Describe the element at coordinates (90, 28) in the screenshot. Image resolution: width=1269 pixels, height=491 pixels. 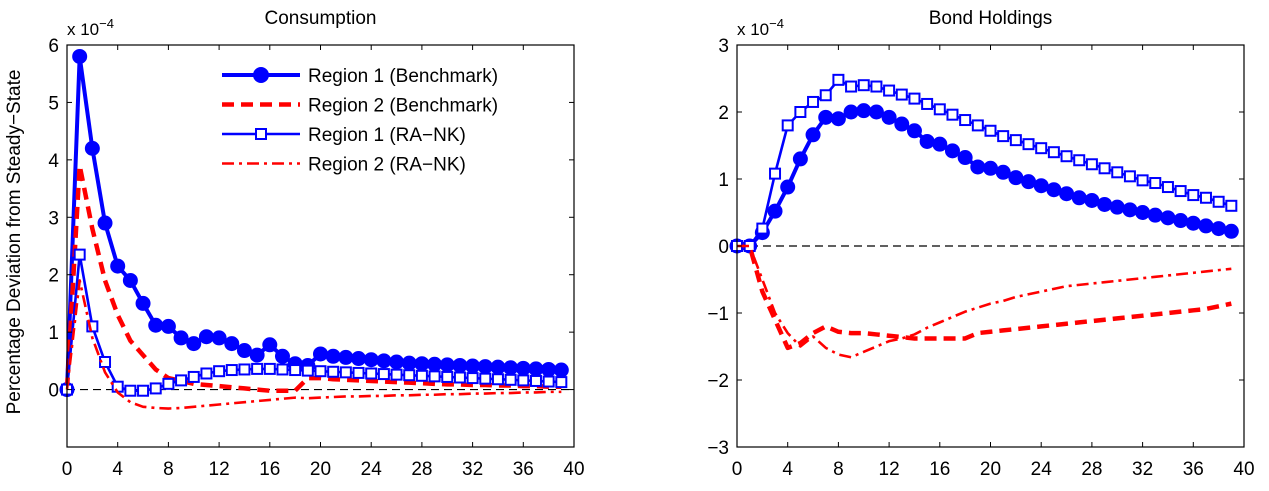
I see `exponent-label: x 10−4` at that location.